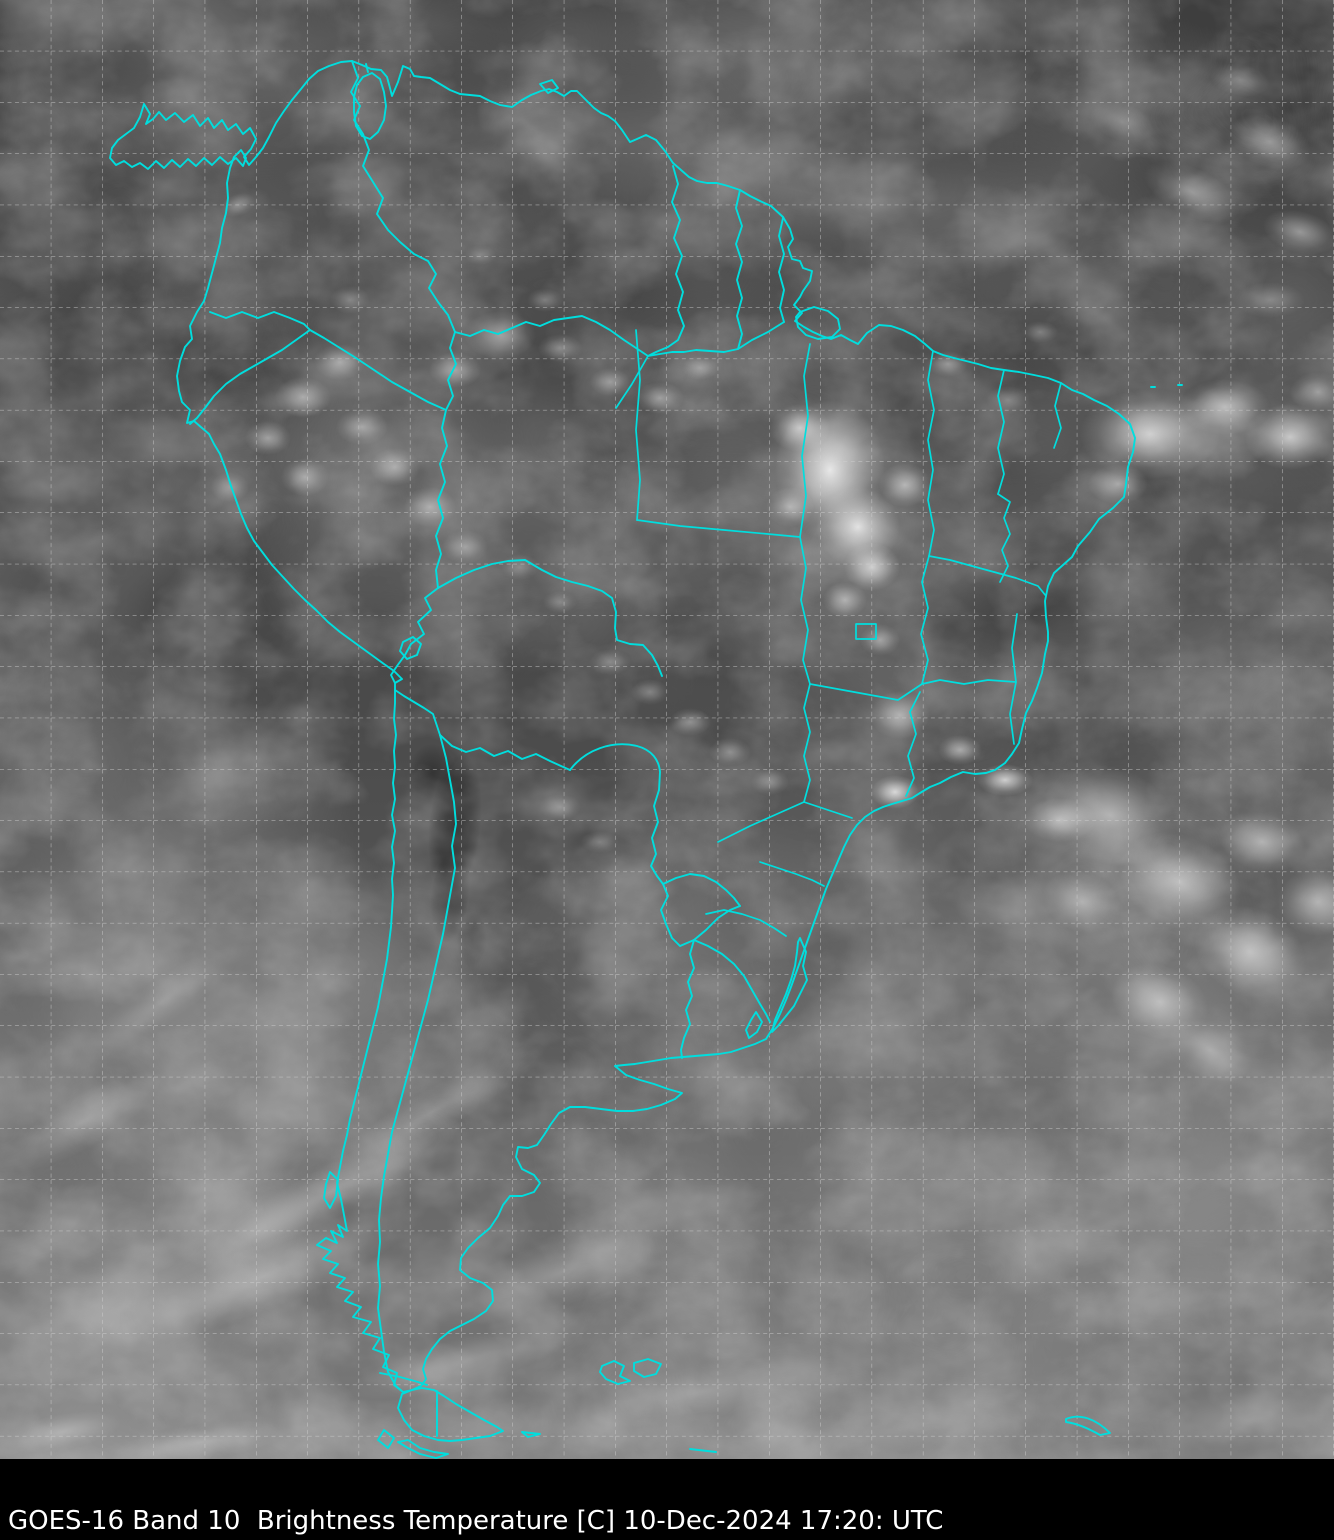  Describe the element at coordinates (1057, 415) in the screenshot. I see `state-border-ceara-rn` at that location.